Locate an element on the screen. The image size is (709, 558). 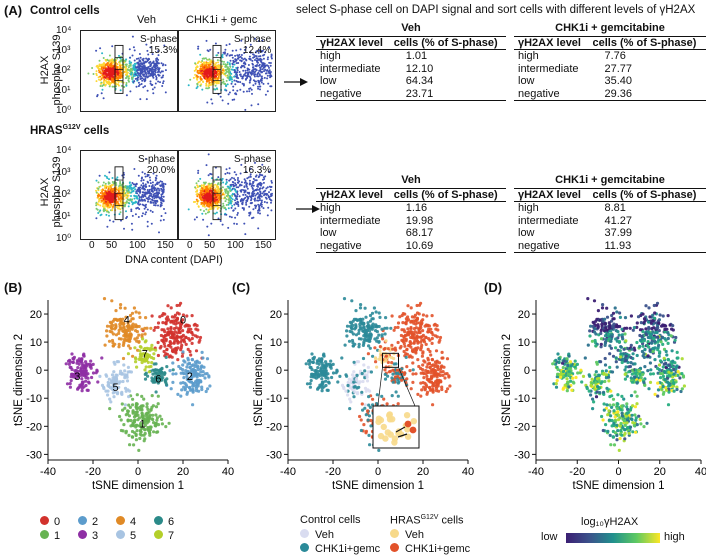
cluster-label: 6 is located at coordinates (158, 380).